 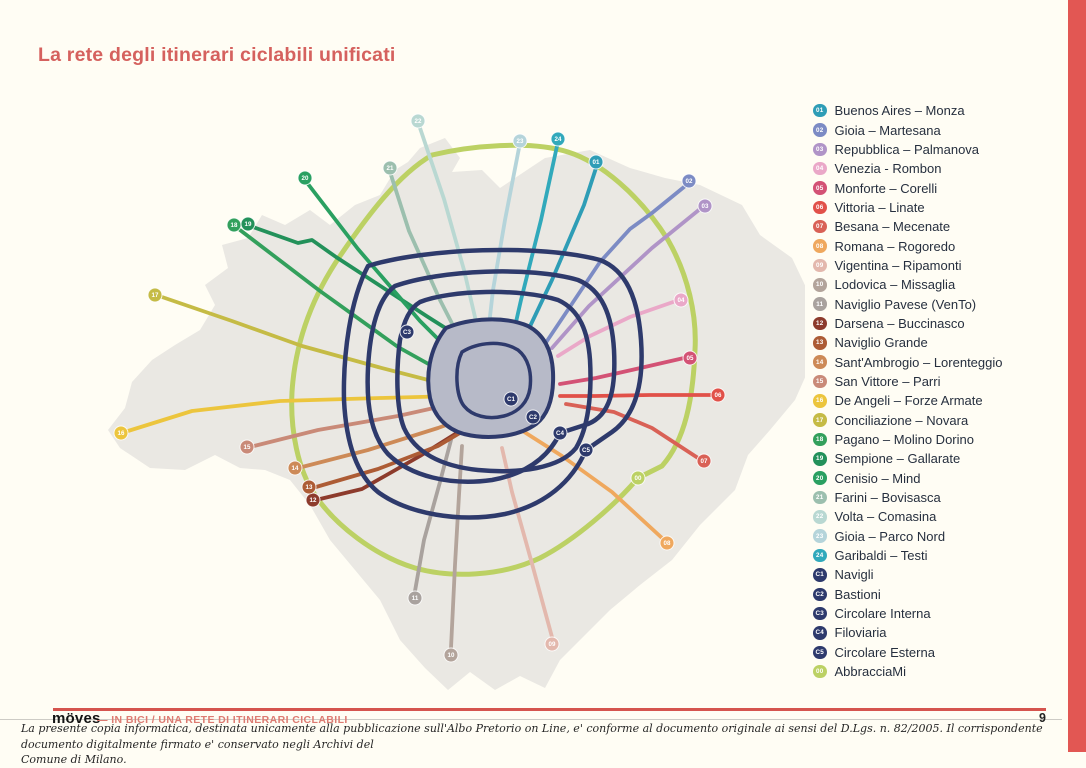 I want to click on legend-label: Bastioni, so click(x=857, y=594).